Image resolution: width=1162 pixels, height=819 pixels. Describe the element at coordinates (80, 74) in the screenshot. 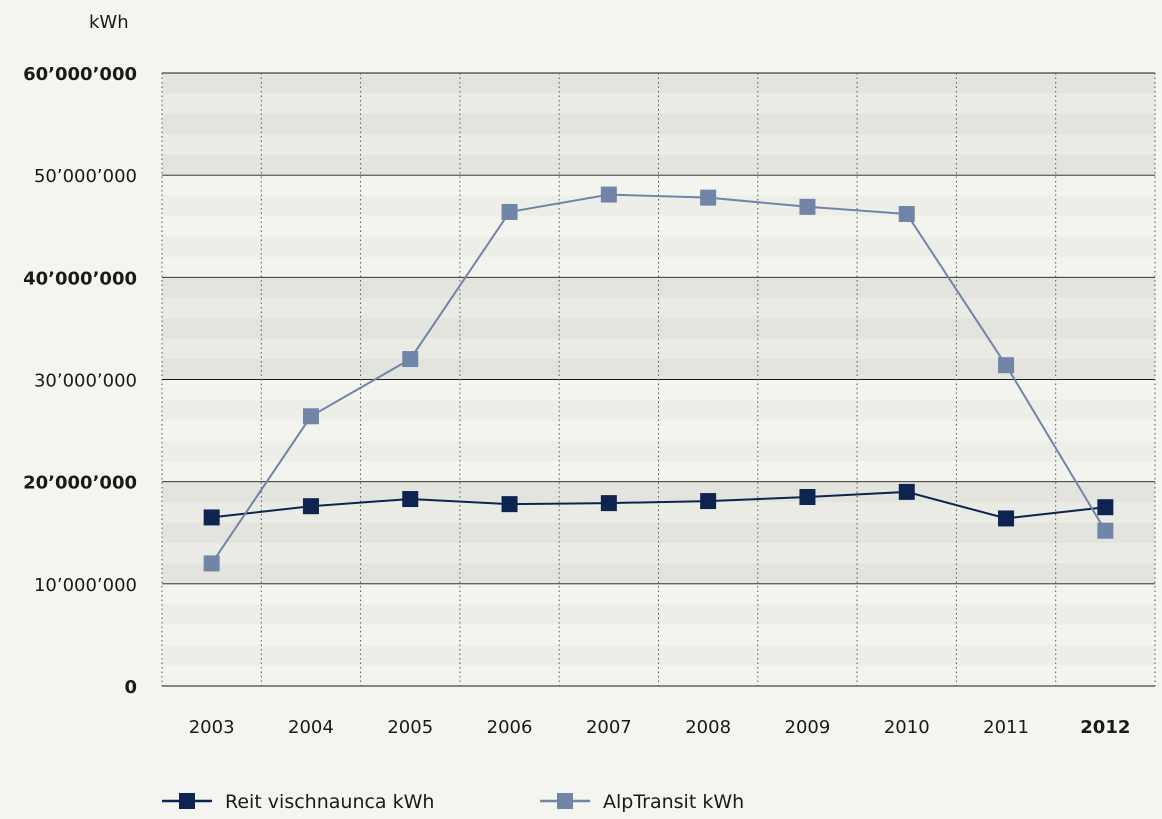

I see `y-tick-label: 60’000’000` at that location.